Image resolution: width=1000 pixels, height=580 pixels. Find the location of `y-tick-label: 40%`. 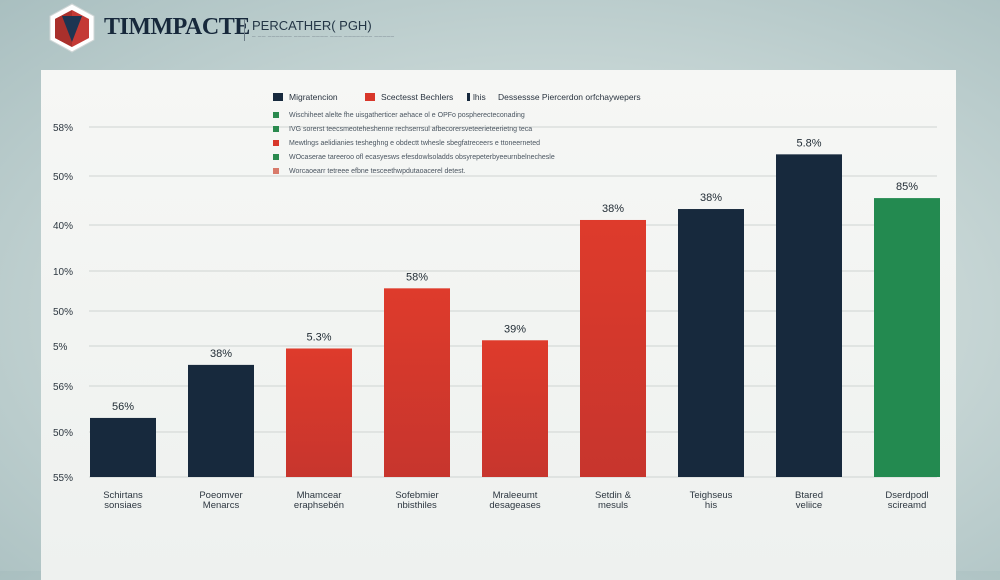

y-tick-label: 40% is located at coordinates (63, 226).